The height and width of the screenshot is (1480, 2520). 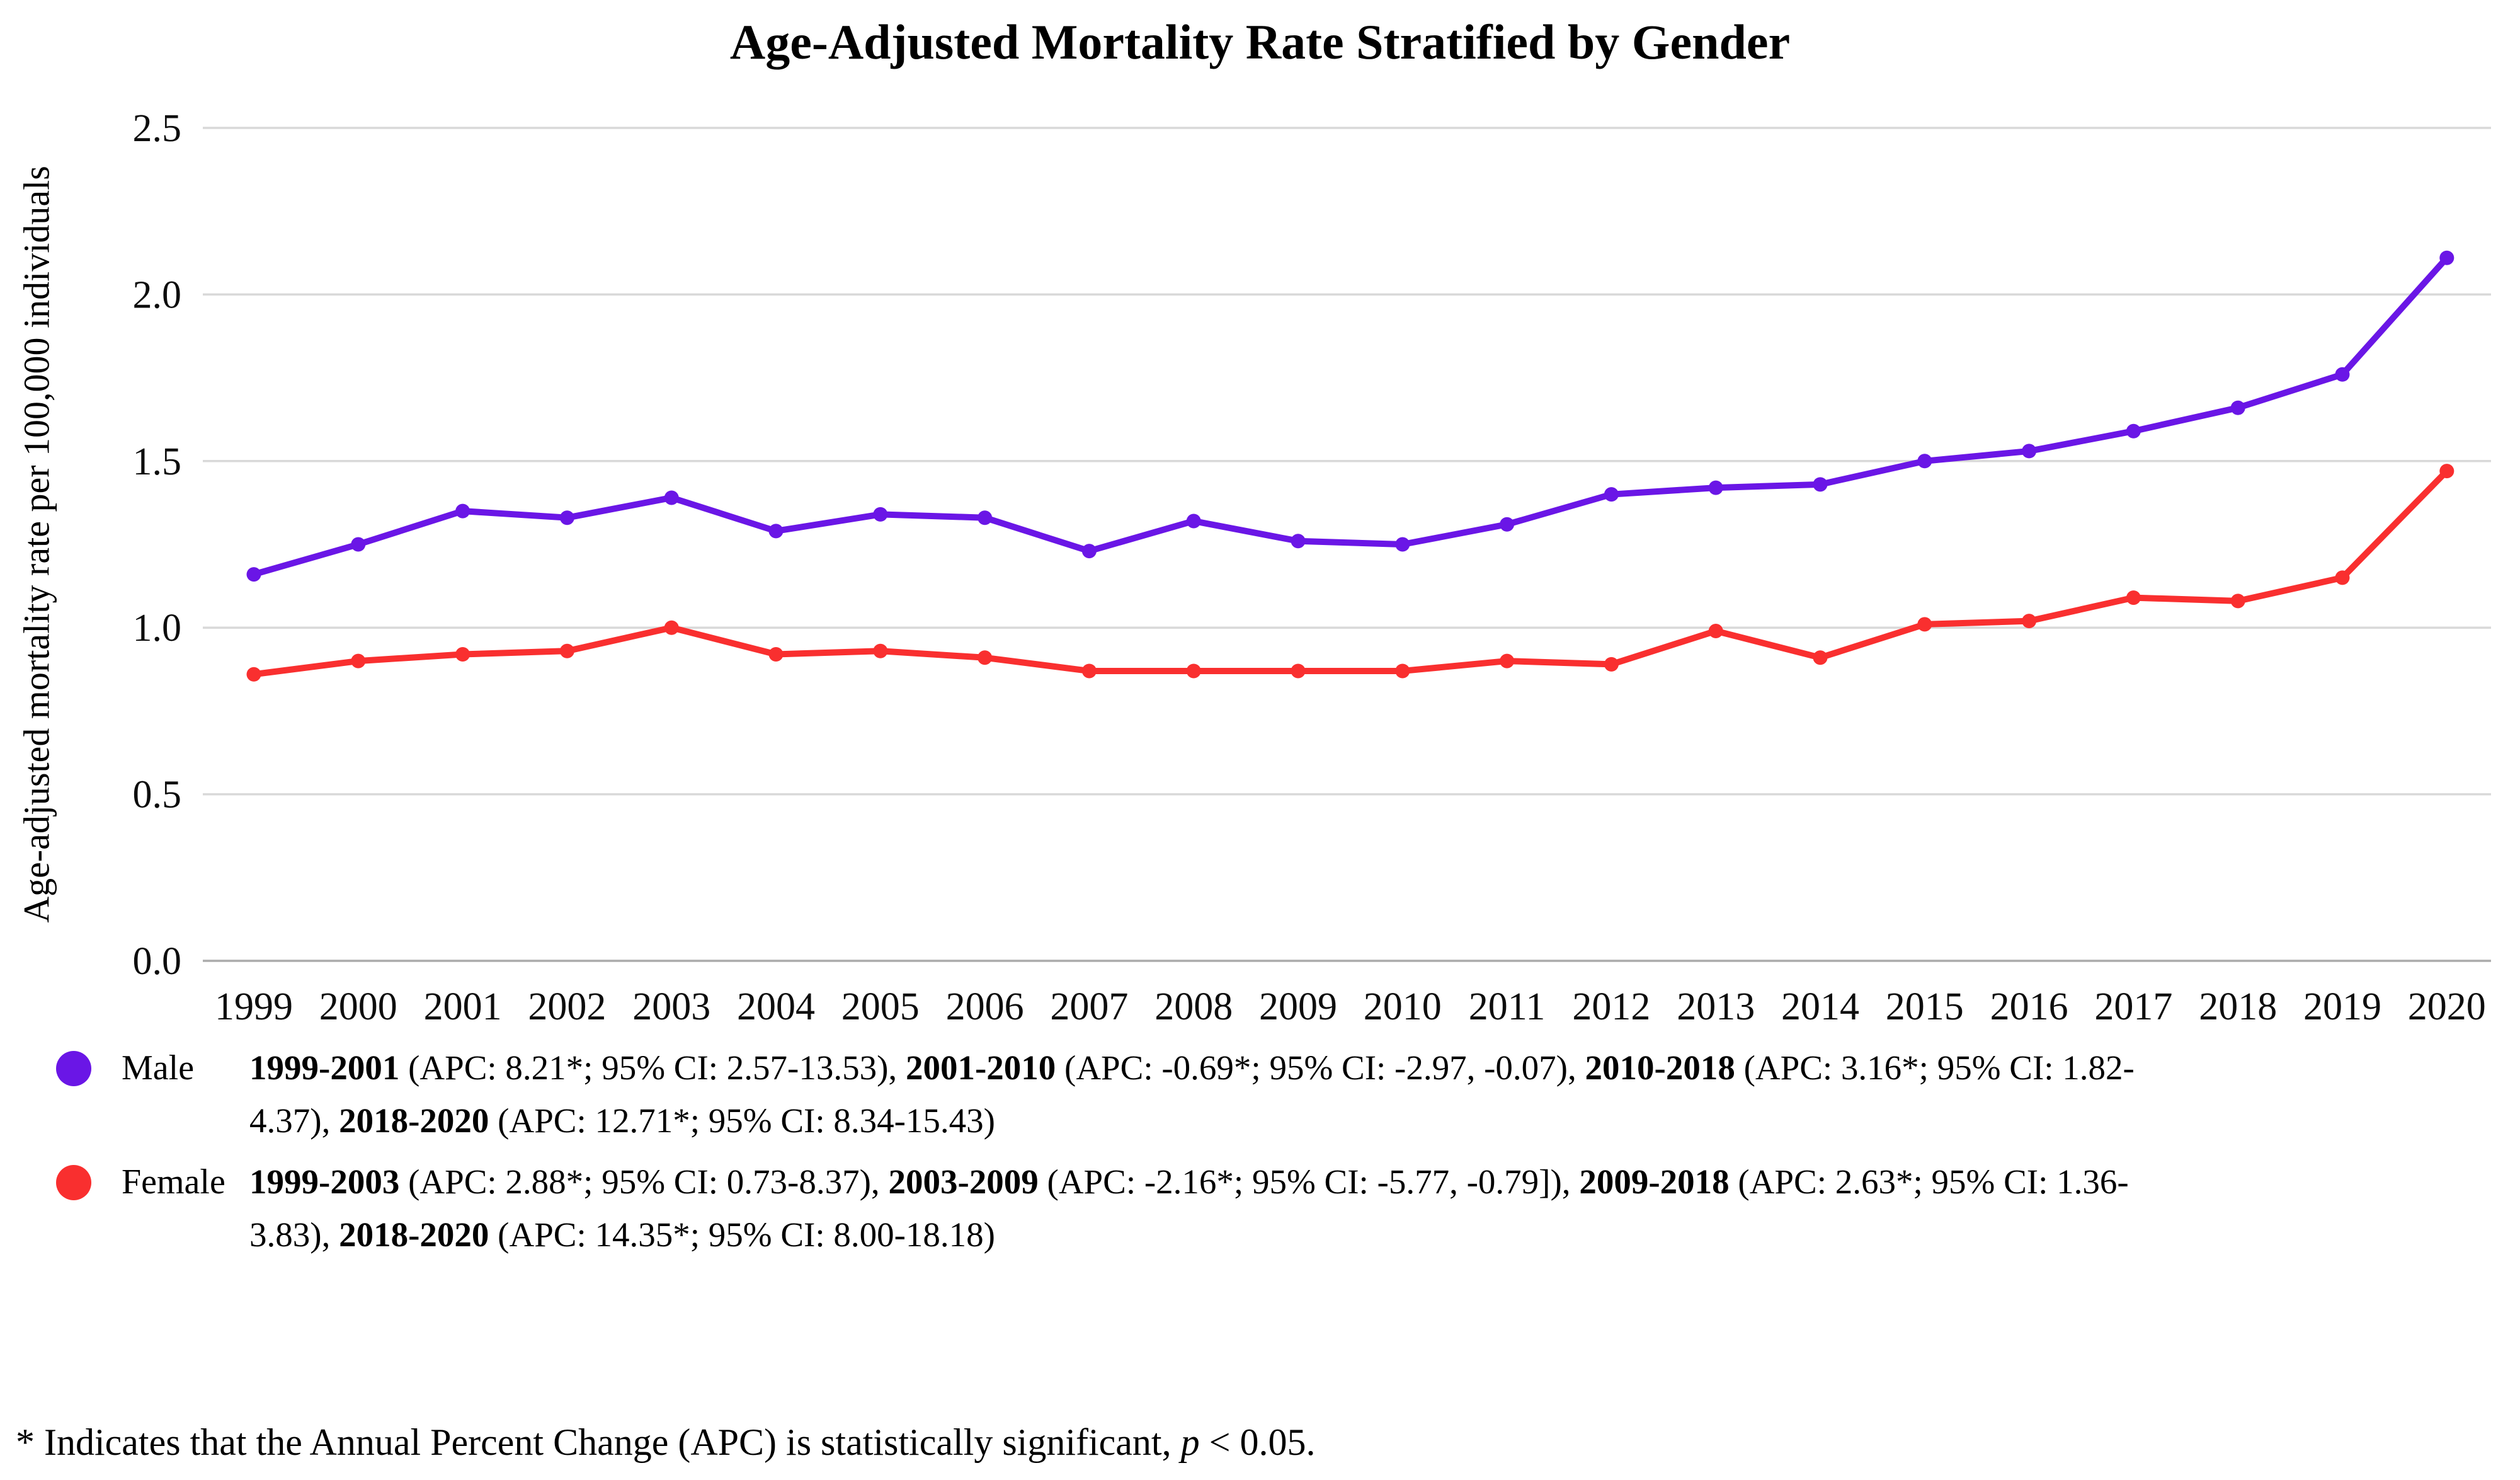 I want to click on x-tick-label: 2018, so click(x=2238, y=1006).